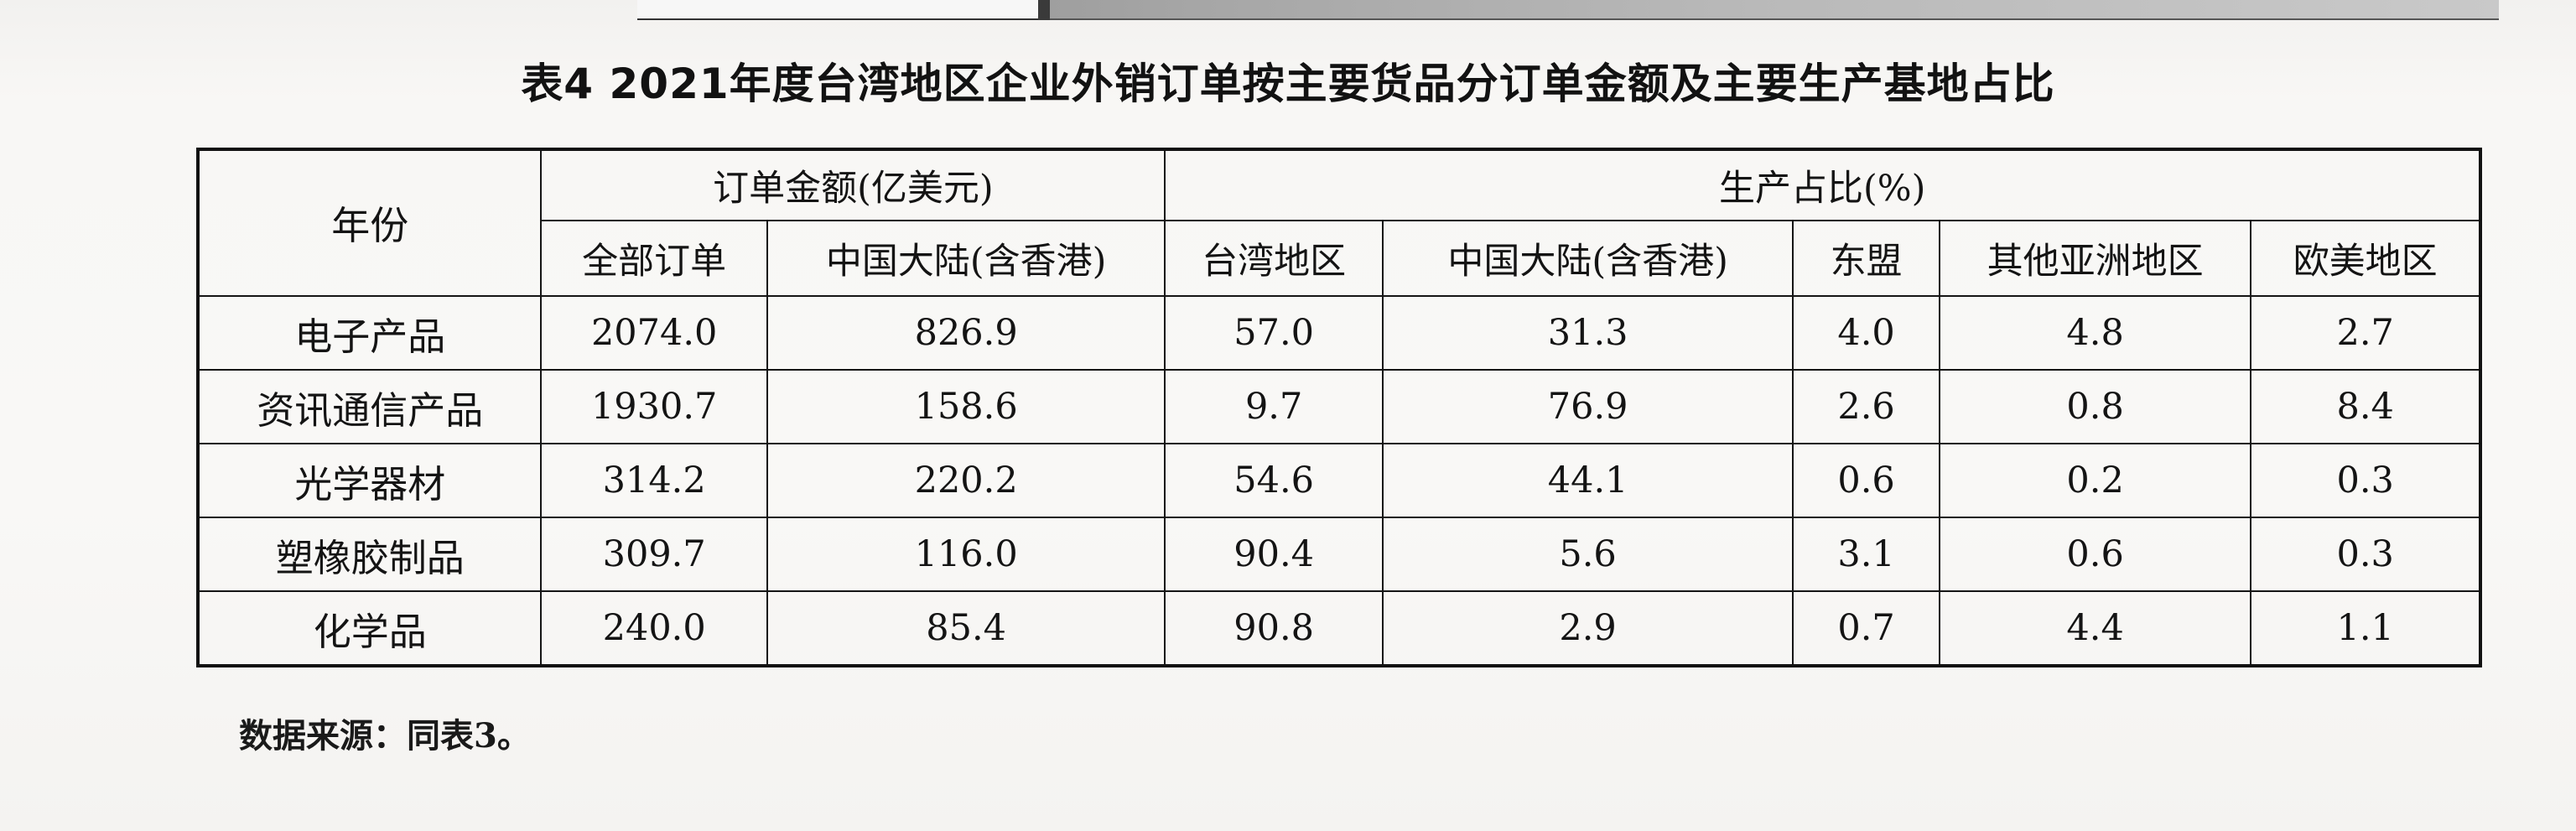 The height and width of the screenshot is (831, 2576). I want to click on order-amount-header: 订单金额(亿美元), so click(853, 184).